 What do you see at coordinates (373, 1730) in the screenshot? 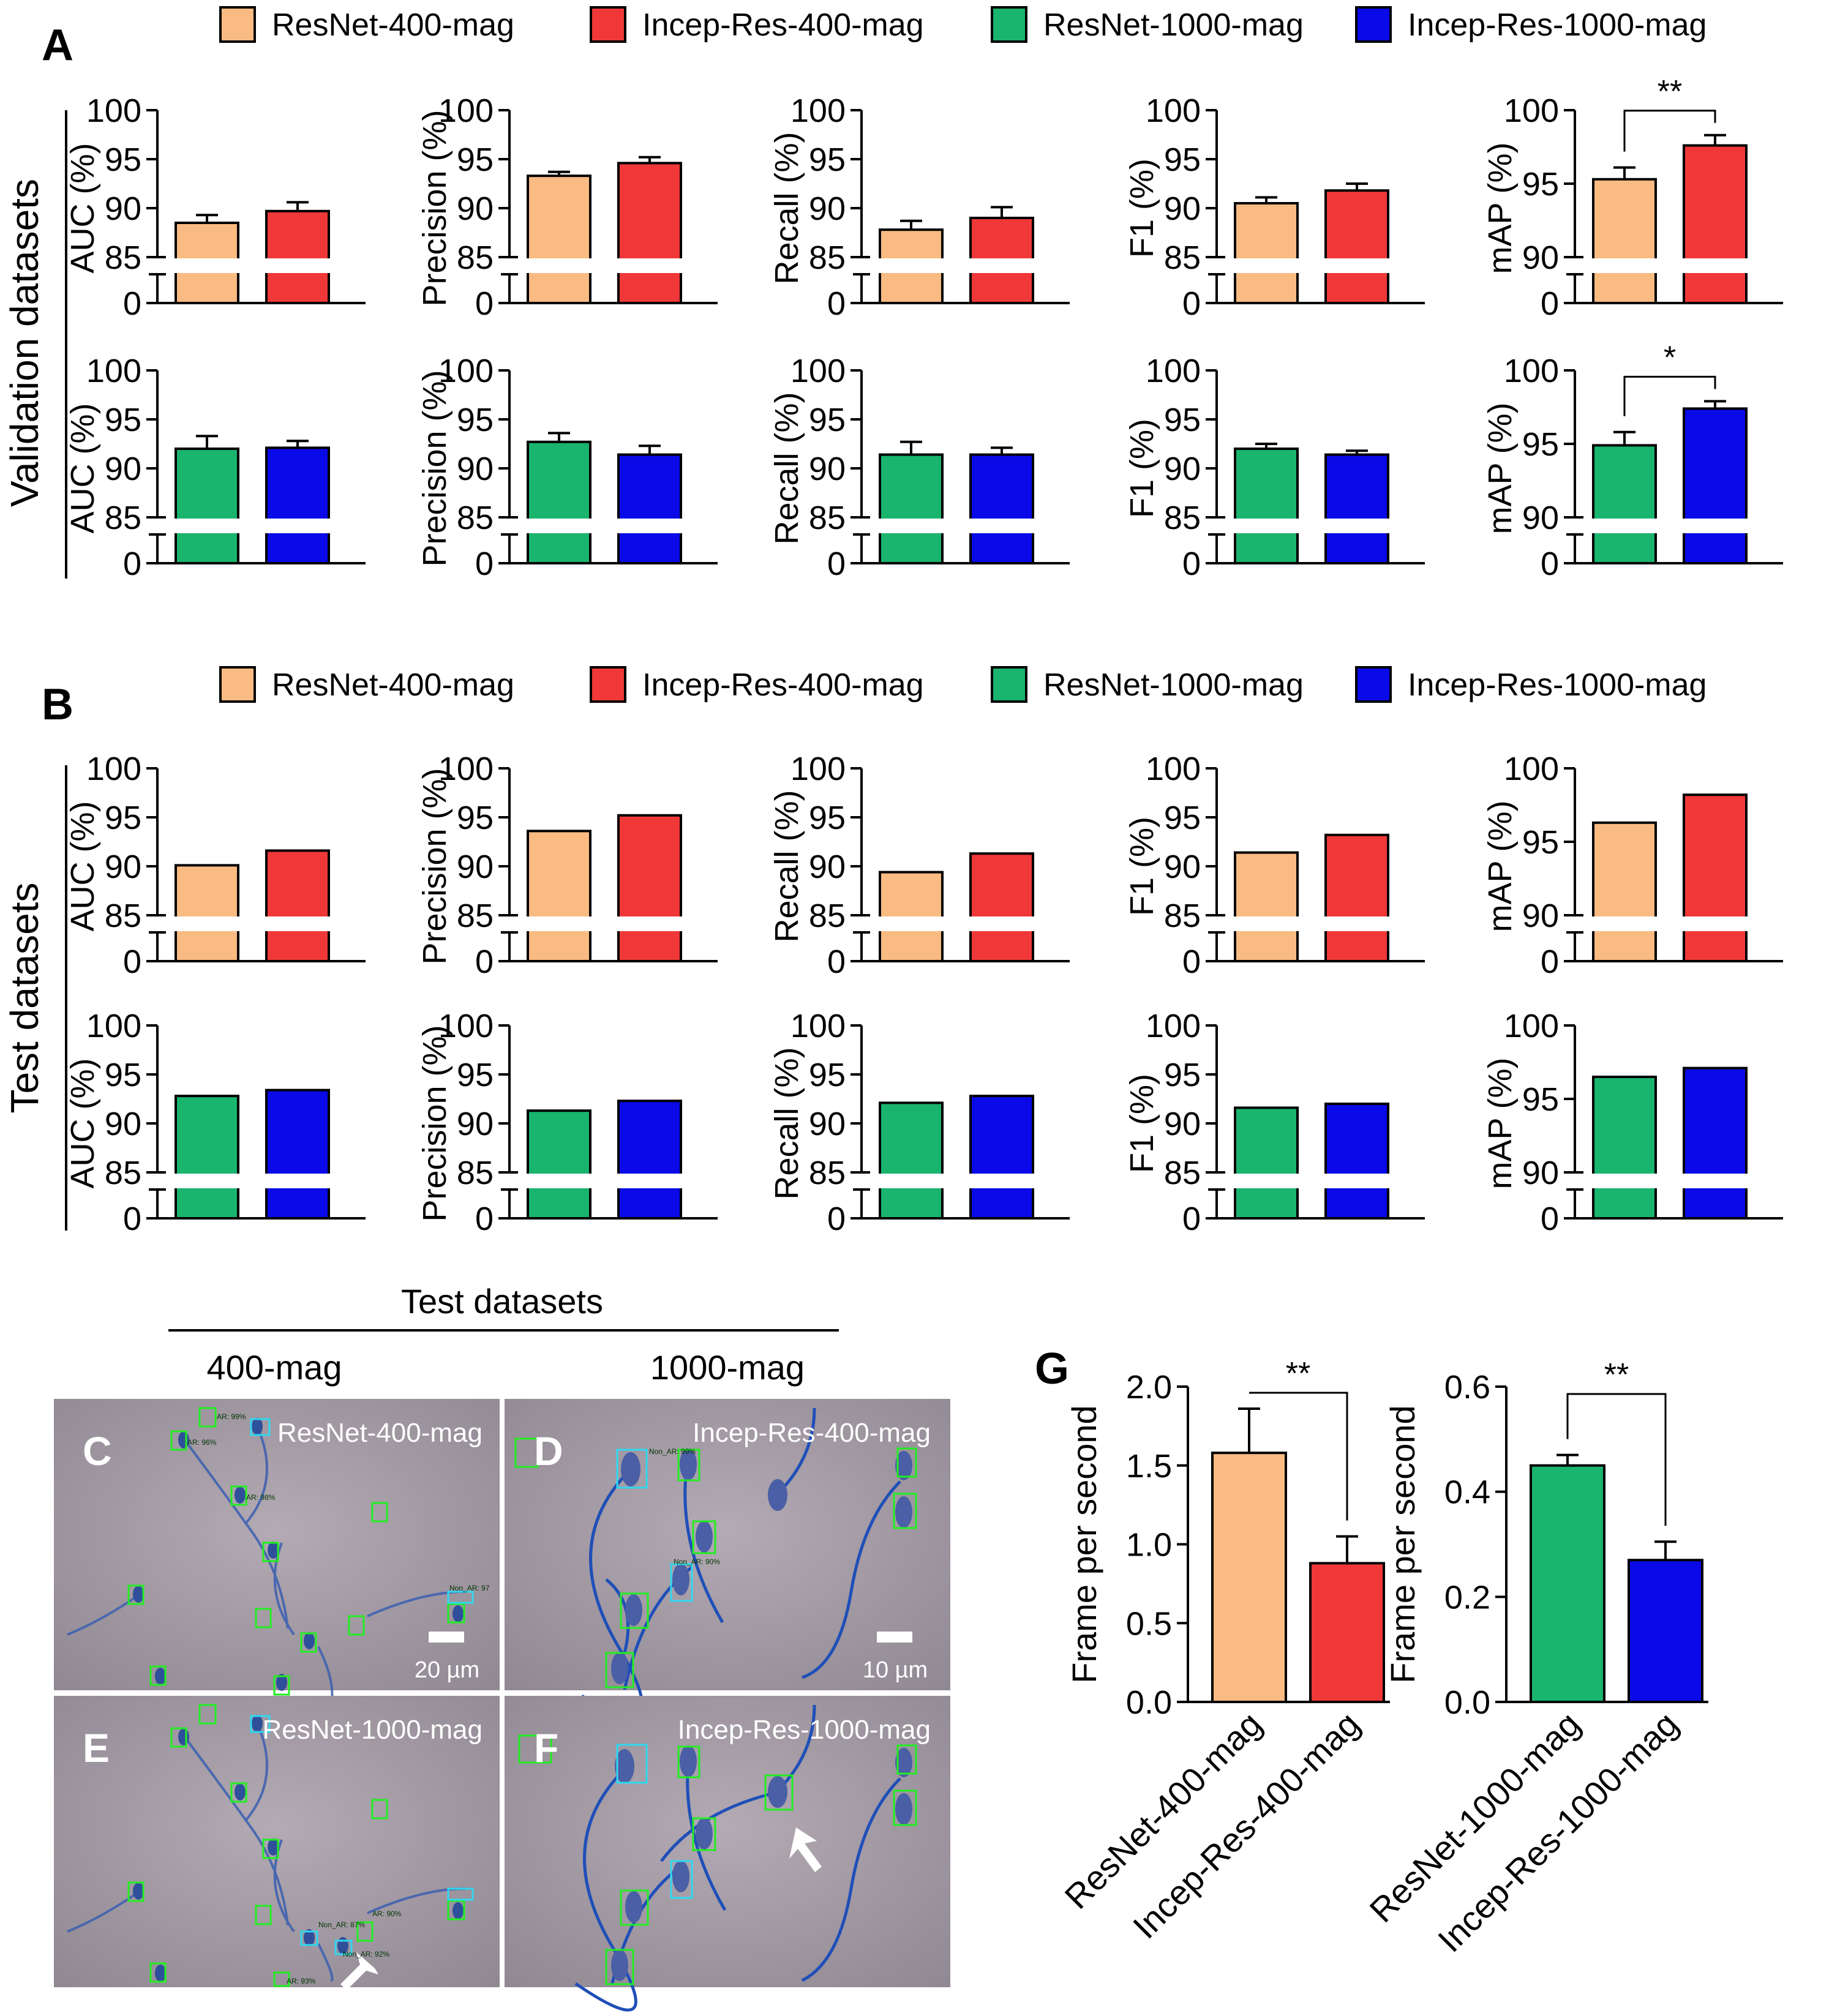
I see `micrograph-e-title: ResNet-1000-mag` at bounding box center [373, 1730].